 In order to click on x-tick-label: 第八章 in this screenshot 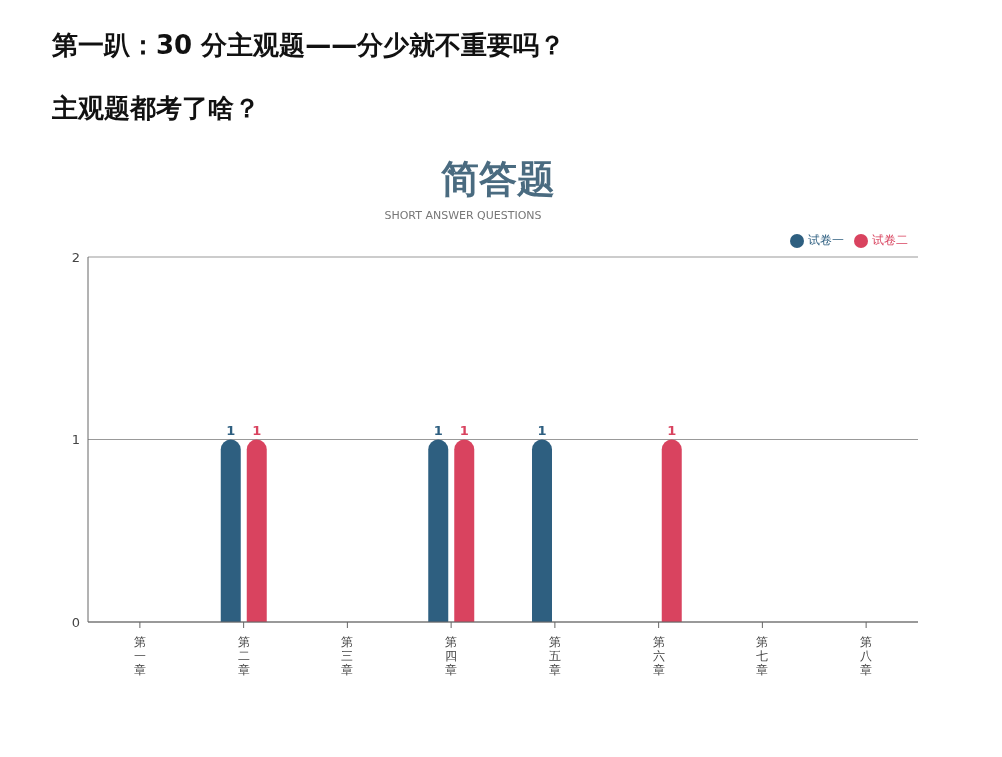, I will do `click(866, 656)`.